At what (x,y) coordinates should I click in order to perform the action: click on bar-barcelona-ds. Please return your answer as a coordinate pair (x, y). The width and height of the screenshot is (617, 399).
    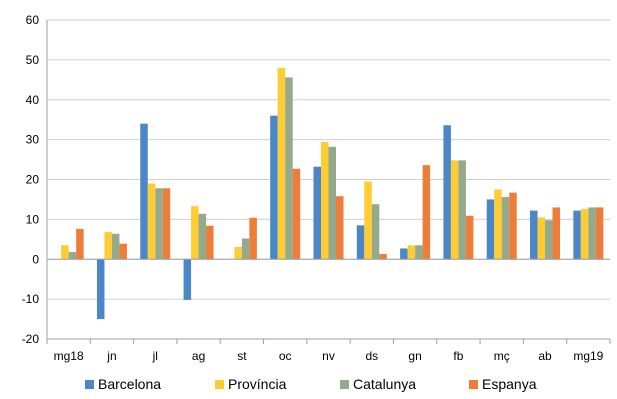
    Looking at the image, I should click on (360, 242).